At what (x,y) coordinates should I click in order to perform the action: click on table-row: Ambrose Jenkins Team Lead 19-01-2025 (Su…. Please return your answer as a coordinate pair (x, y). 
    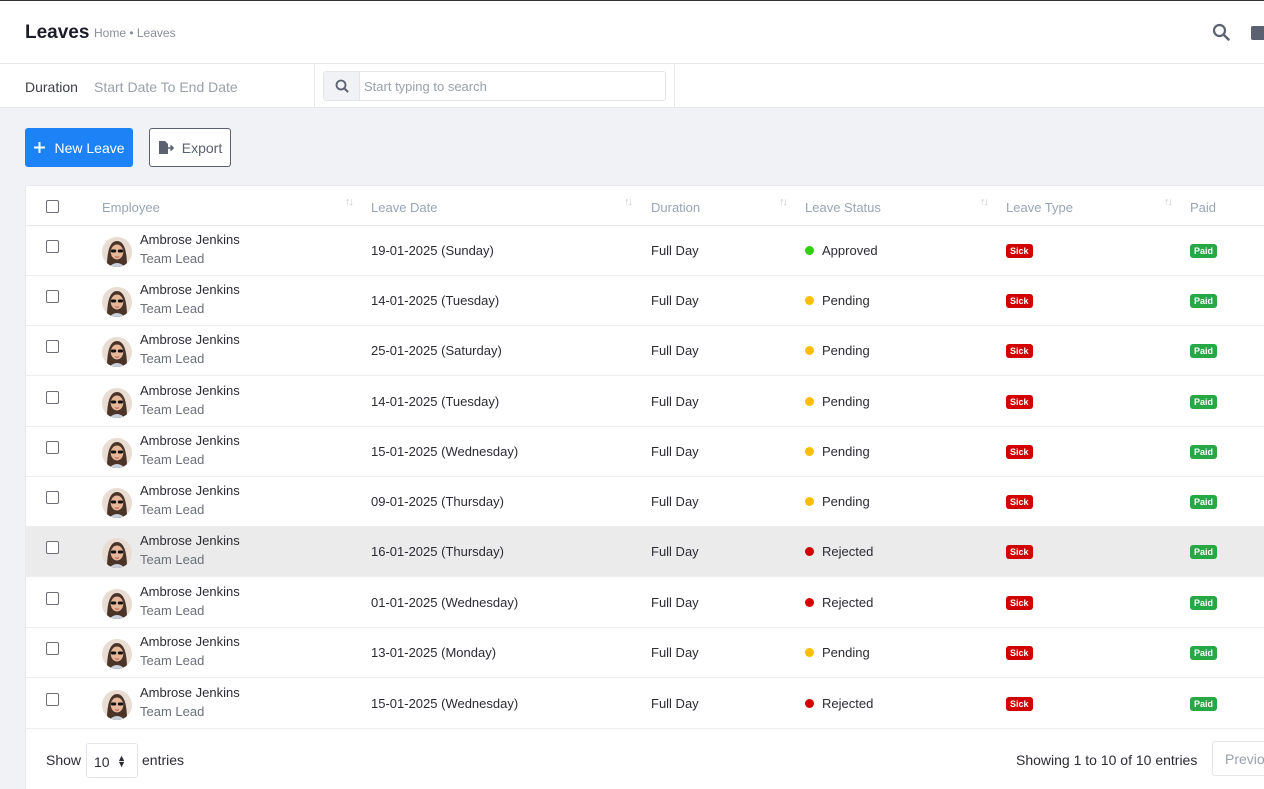
    Looking at the image, I should click on (645, 251).